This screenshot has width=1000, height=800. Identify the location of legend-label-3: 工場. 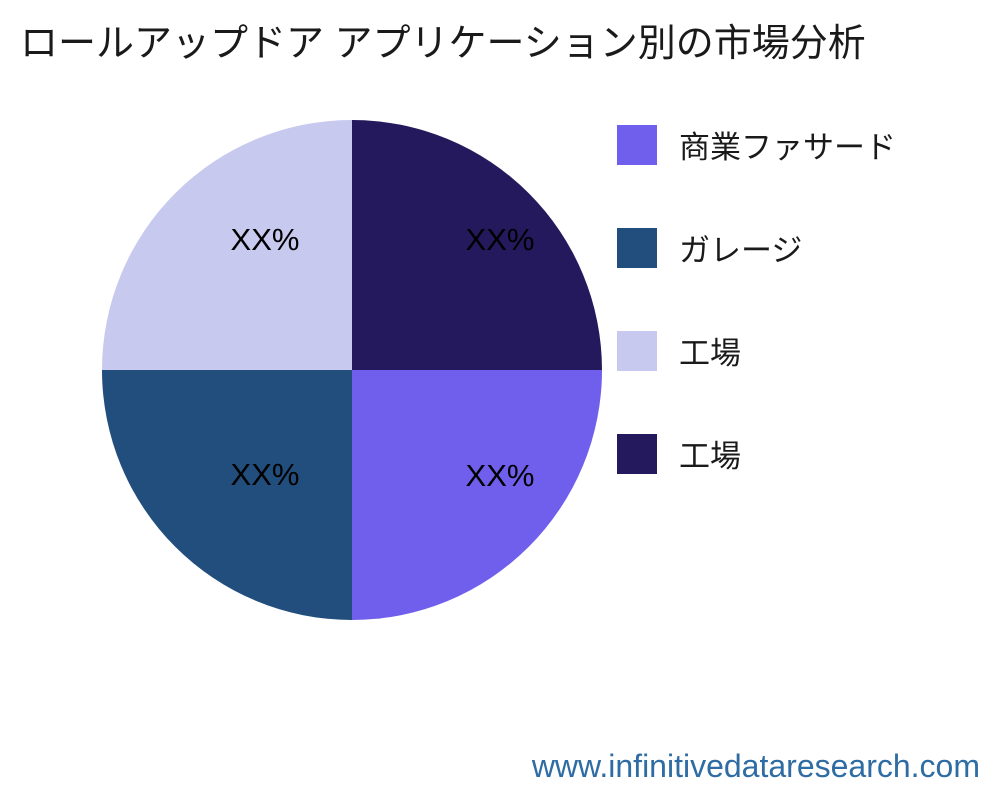
(710, 456).